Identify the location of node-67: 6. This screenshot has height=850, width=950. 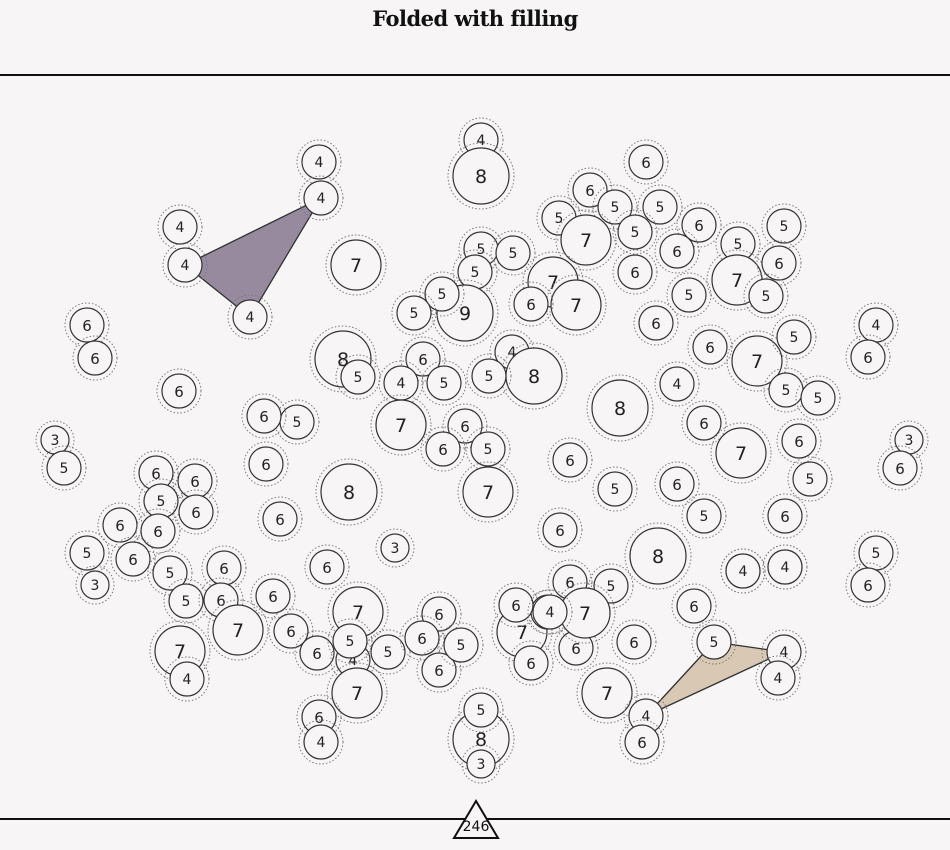
(266, 464).